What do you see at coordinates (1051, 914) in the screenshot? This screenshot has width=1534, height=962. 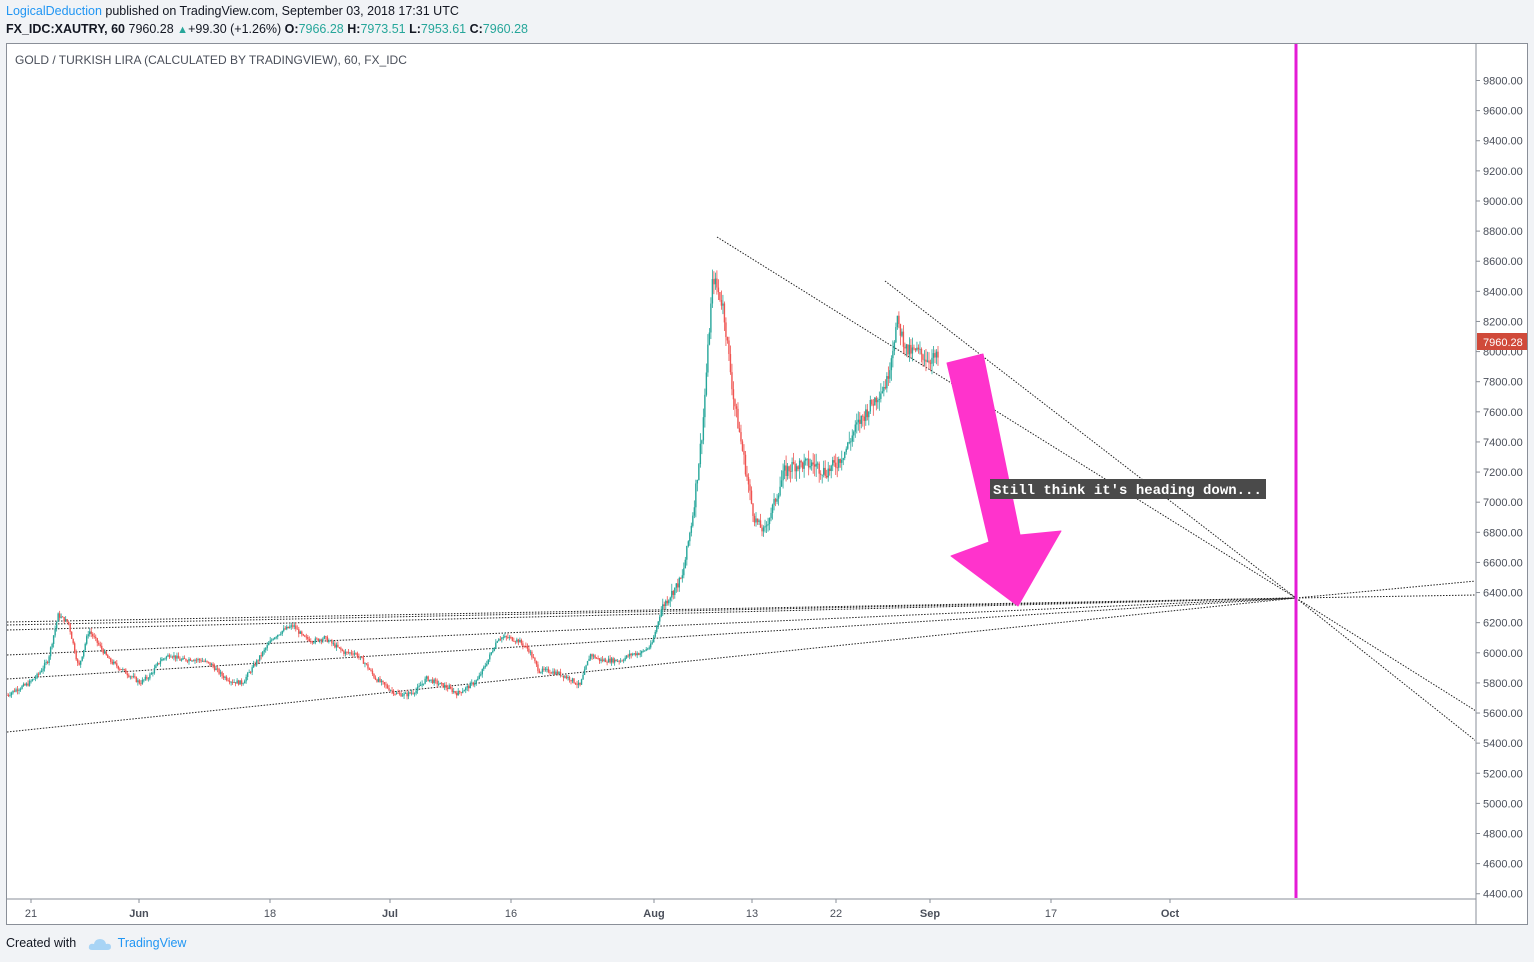 I see `time-tick-label: 17` at bounding box center [1051, 914].